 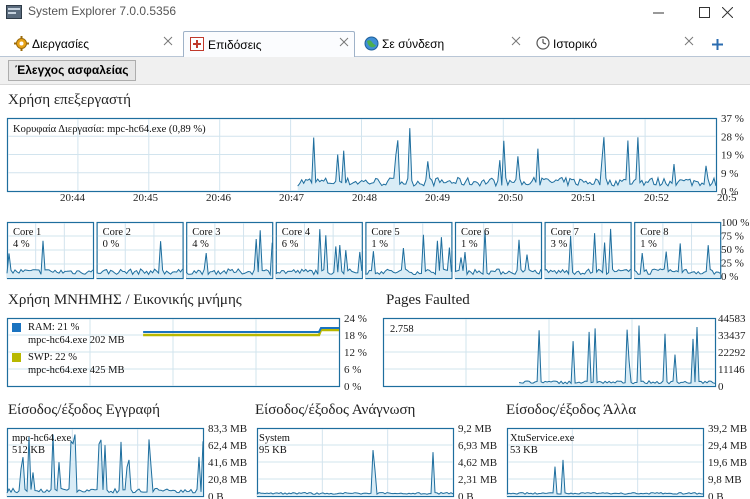 I want to click on memory-y-tick: 0 %, so click(x=352, y=387).